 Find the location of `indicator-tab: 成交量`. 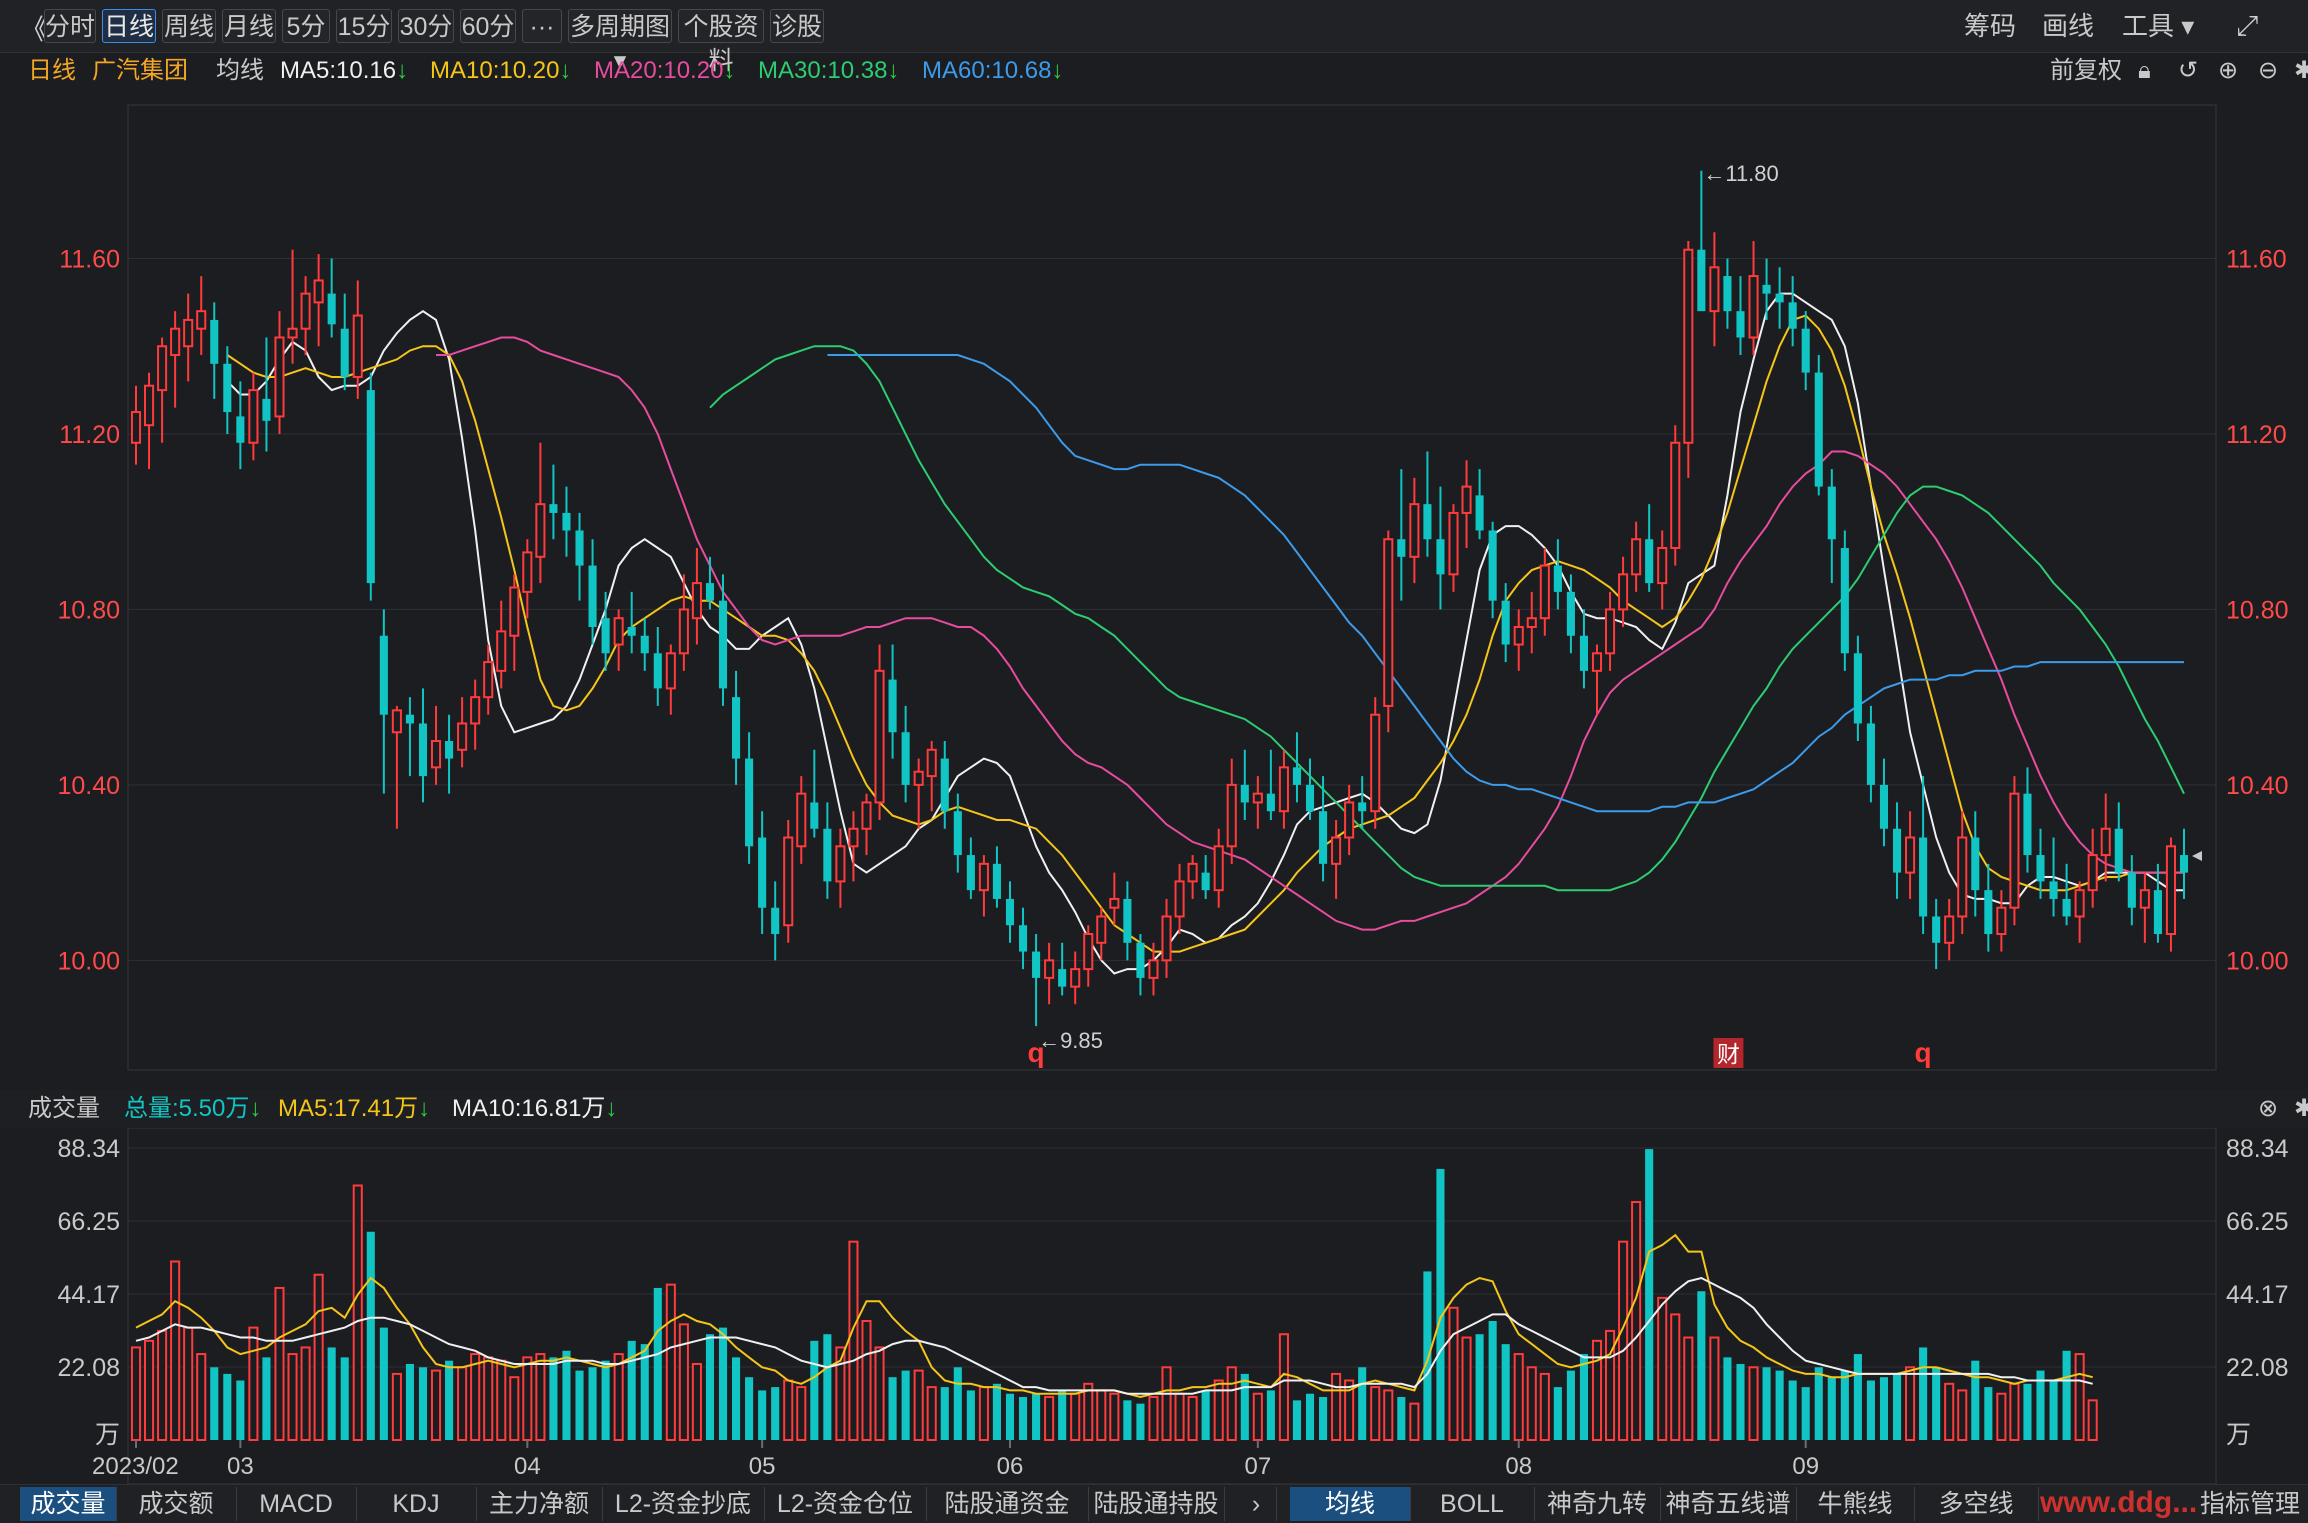

indicator-tab: 成交量 is located at coordinates (68, 1504).